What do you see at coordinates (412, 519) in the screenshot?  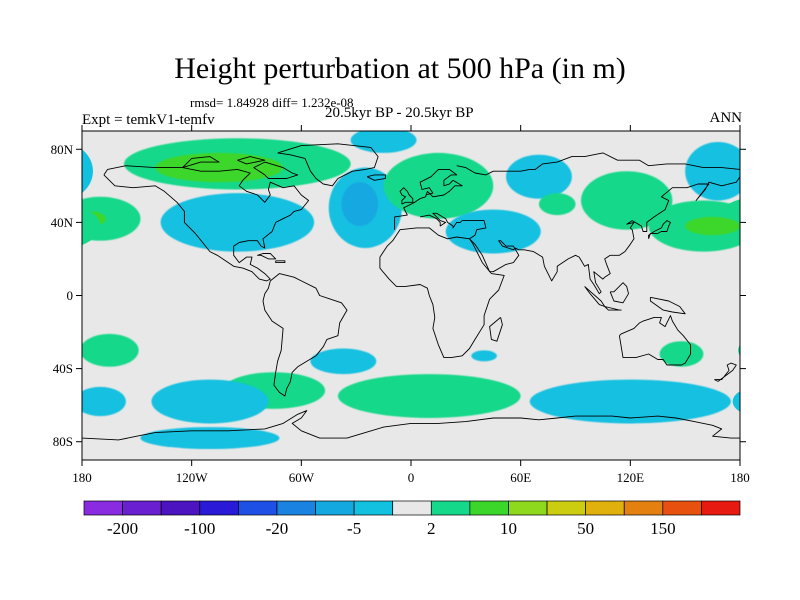 I see `colorbar: -200 -100 -20 -5 2 10 50 150` at bounding box center [412, 519].